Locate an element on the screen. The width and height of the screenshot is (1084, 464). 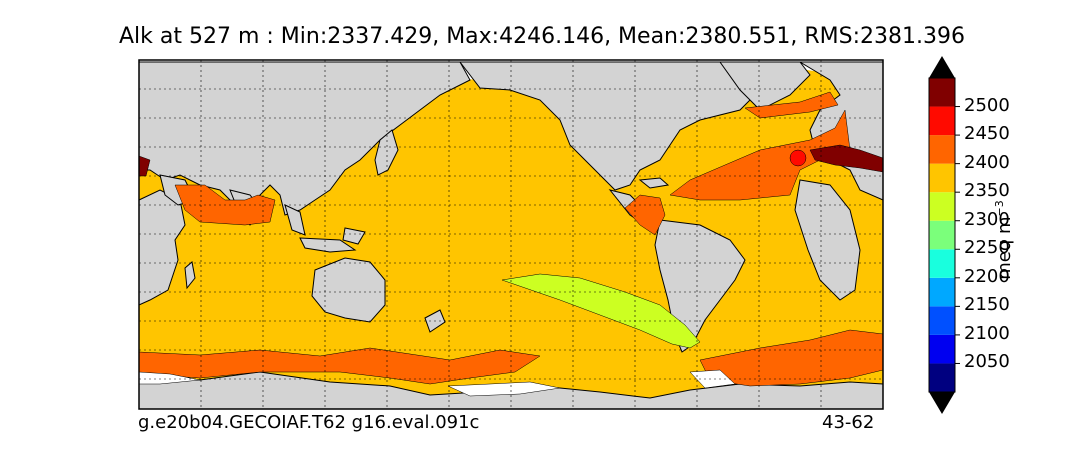
colorbar-tick-label: 2050 is located at coordinates (987, 362).